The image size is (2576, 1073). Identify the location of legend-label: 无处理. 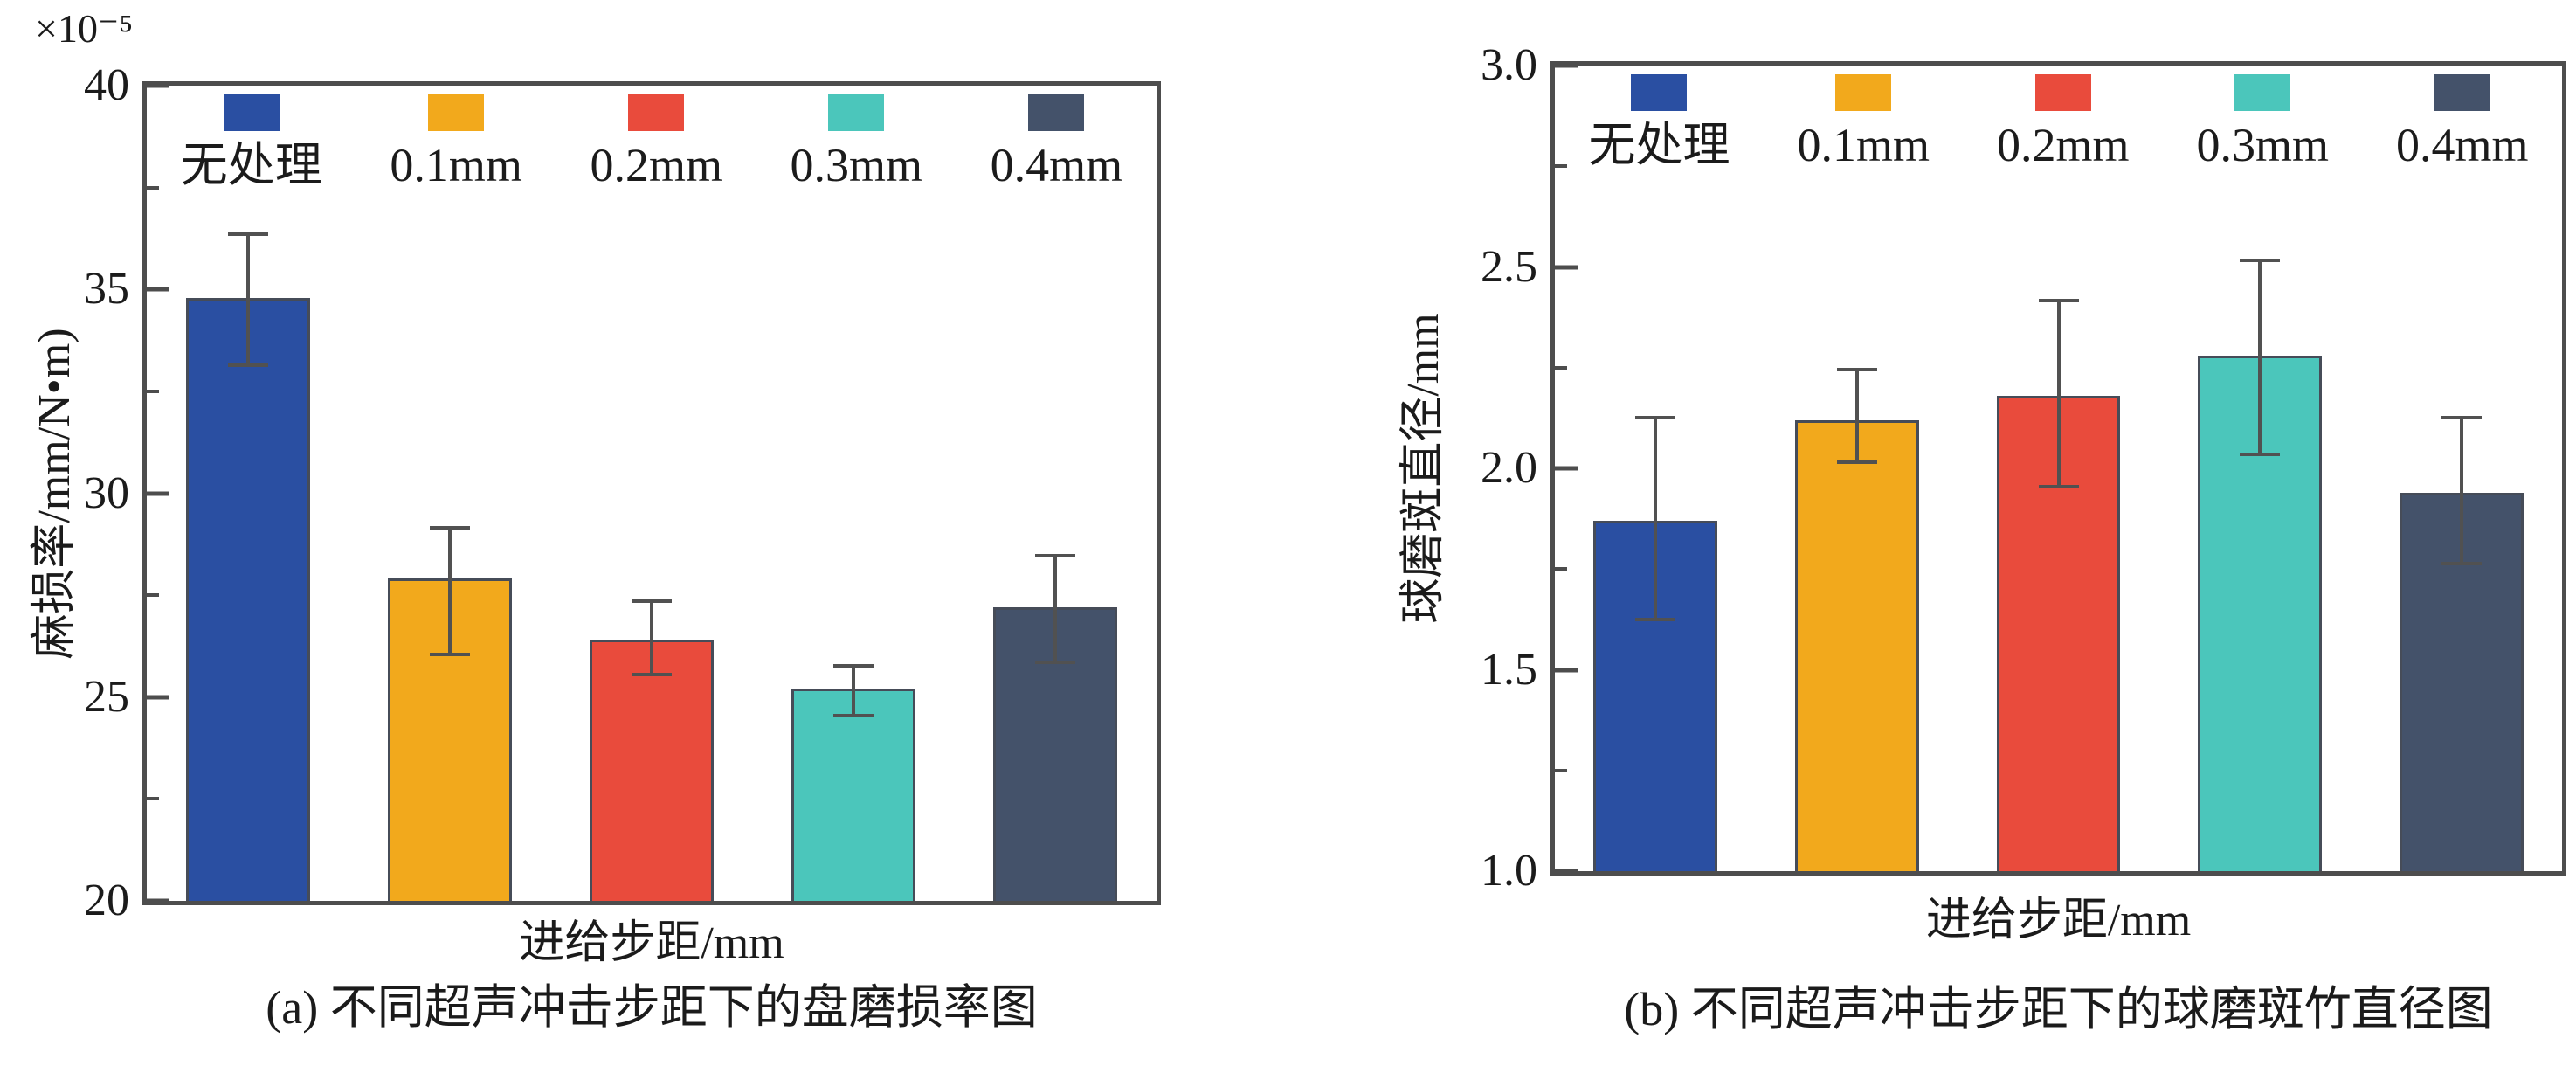
(1659, 145).